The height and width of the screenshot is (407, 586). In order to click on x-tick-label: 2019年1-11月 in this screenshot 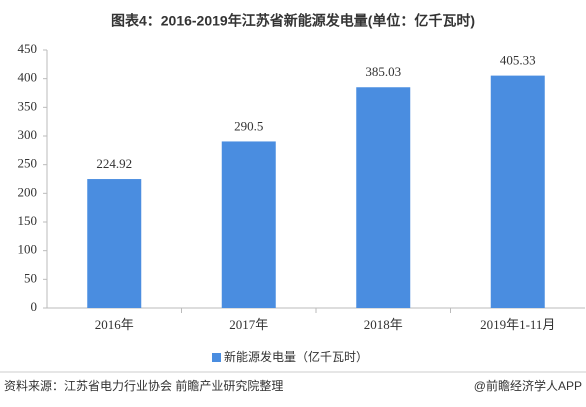, I will do `click(517, 324)`.